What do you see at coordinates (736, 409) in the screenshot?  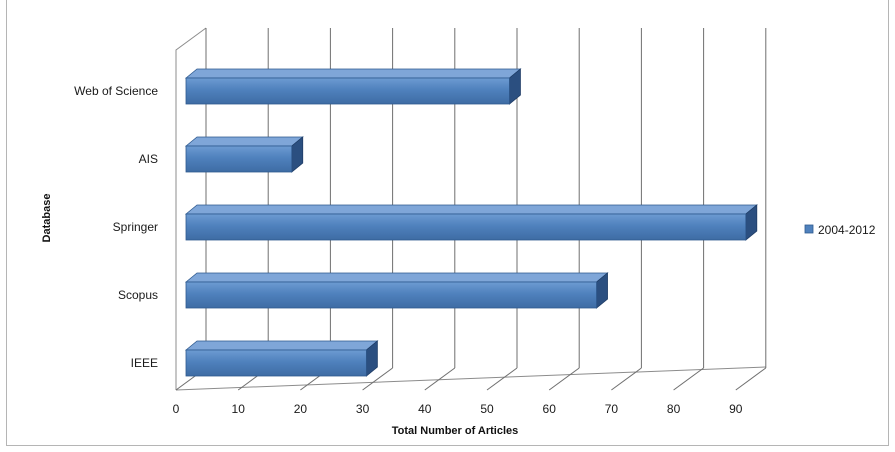 I see `x-tick-label: 90` at bounding box center [736, 409].